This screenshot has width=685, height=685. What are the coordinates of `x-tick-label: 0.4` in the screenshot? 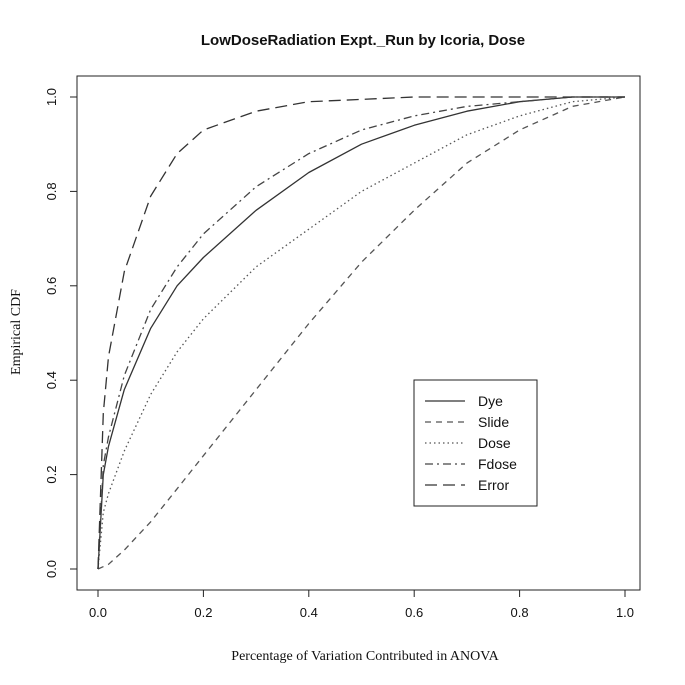 It's located at (309, 612).